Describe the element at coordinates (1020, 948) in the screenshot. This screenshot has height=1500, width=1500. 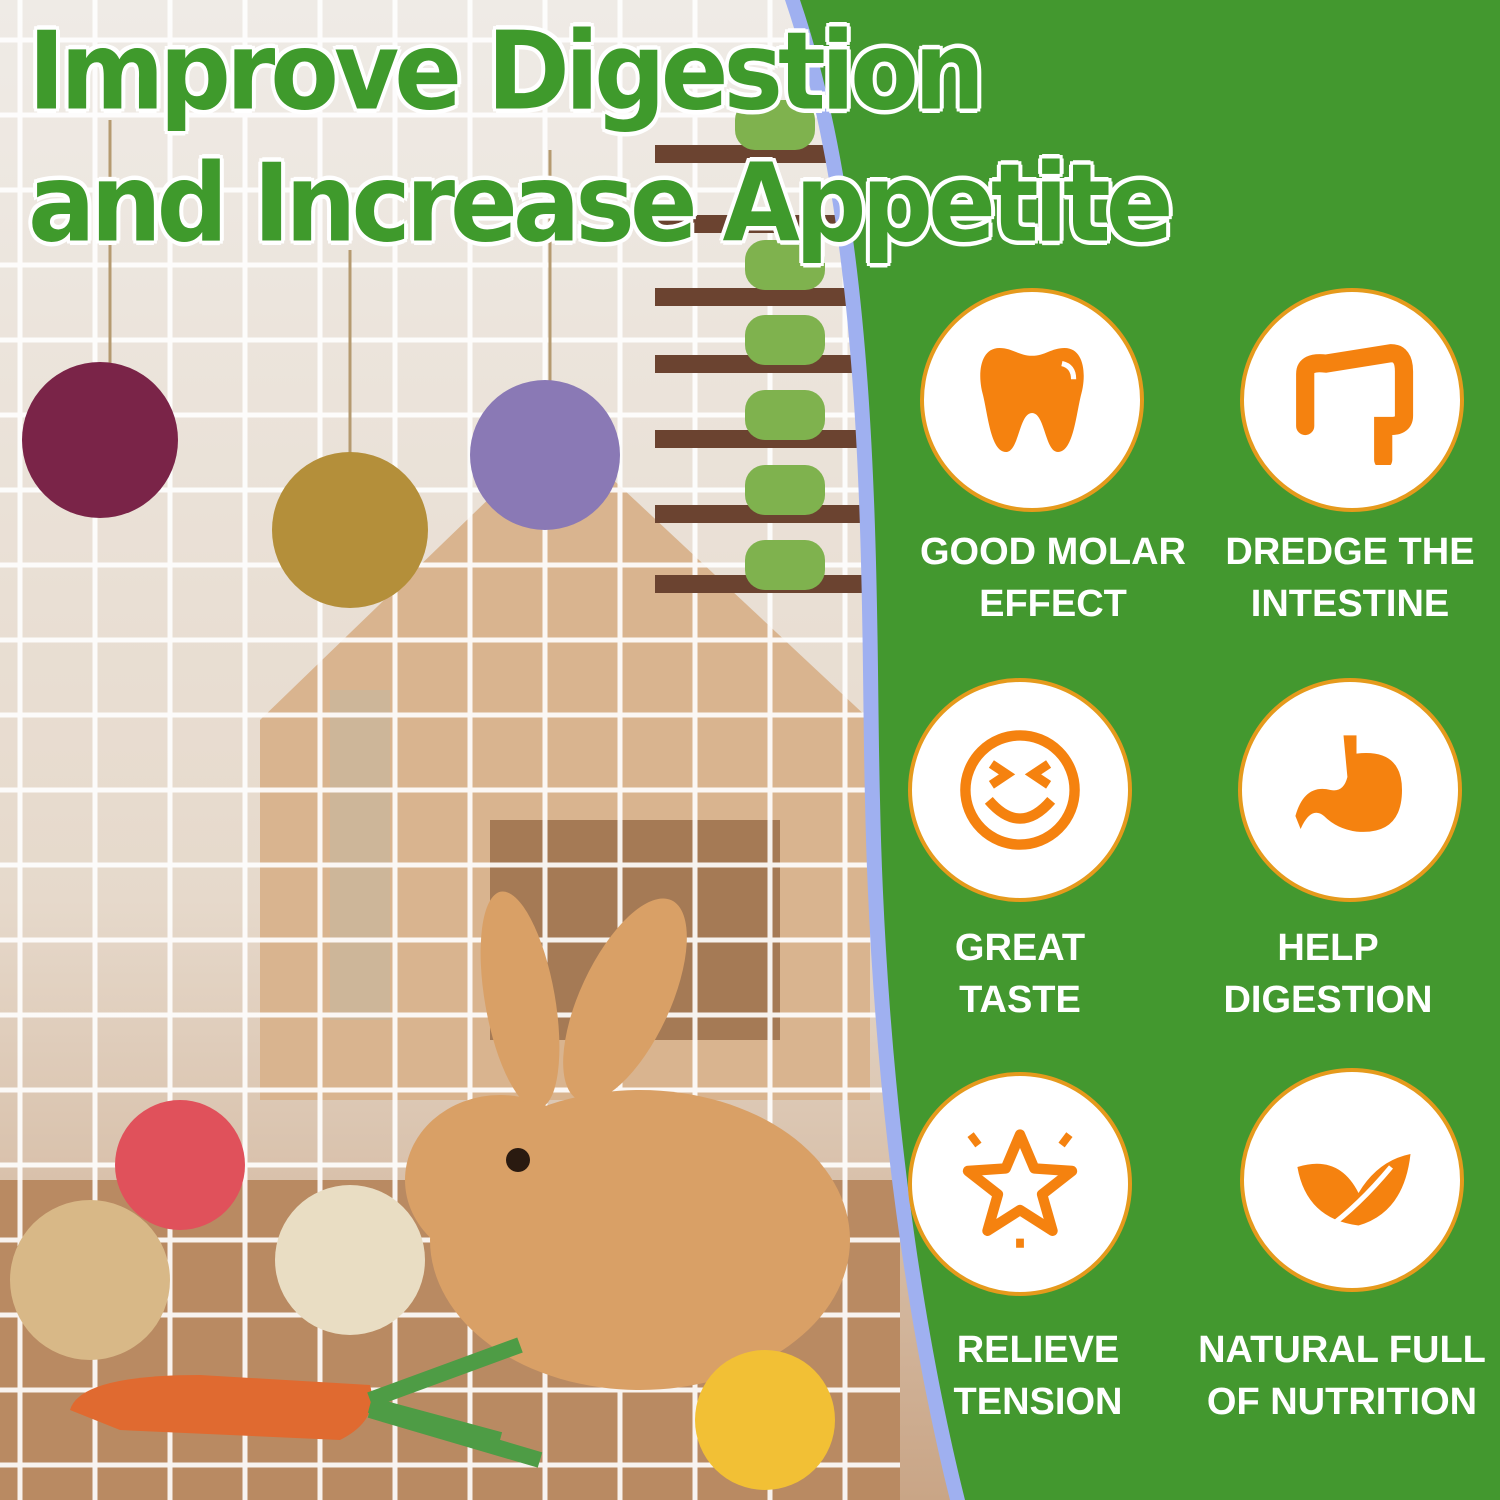
I see `label-line: GREAT` at that location.